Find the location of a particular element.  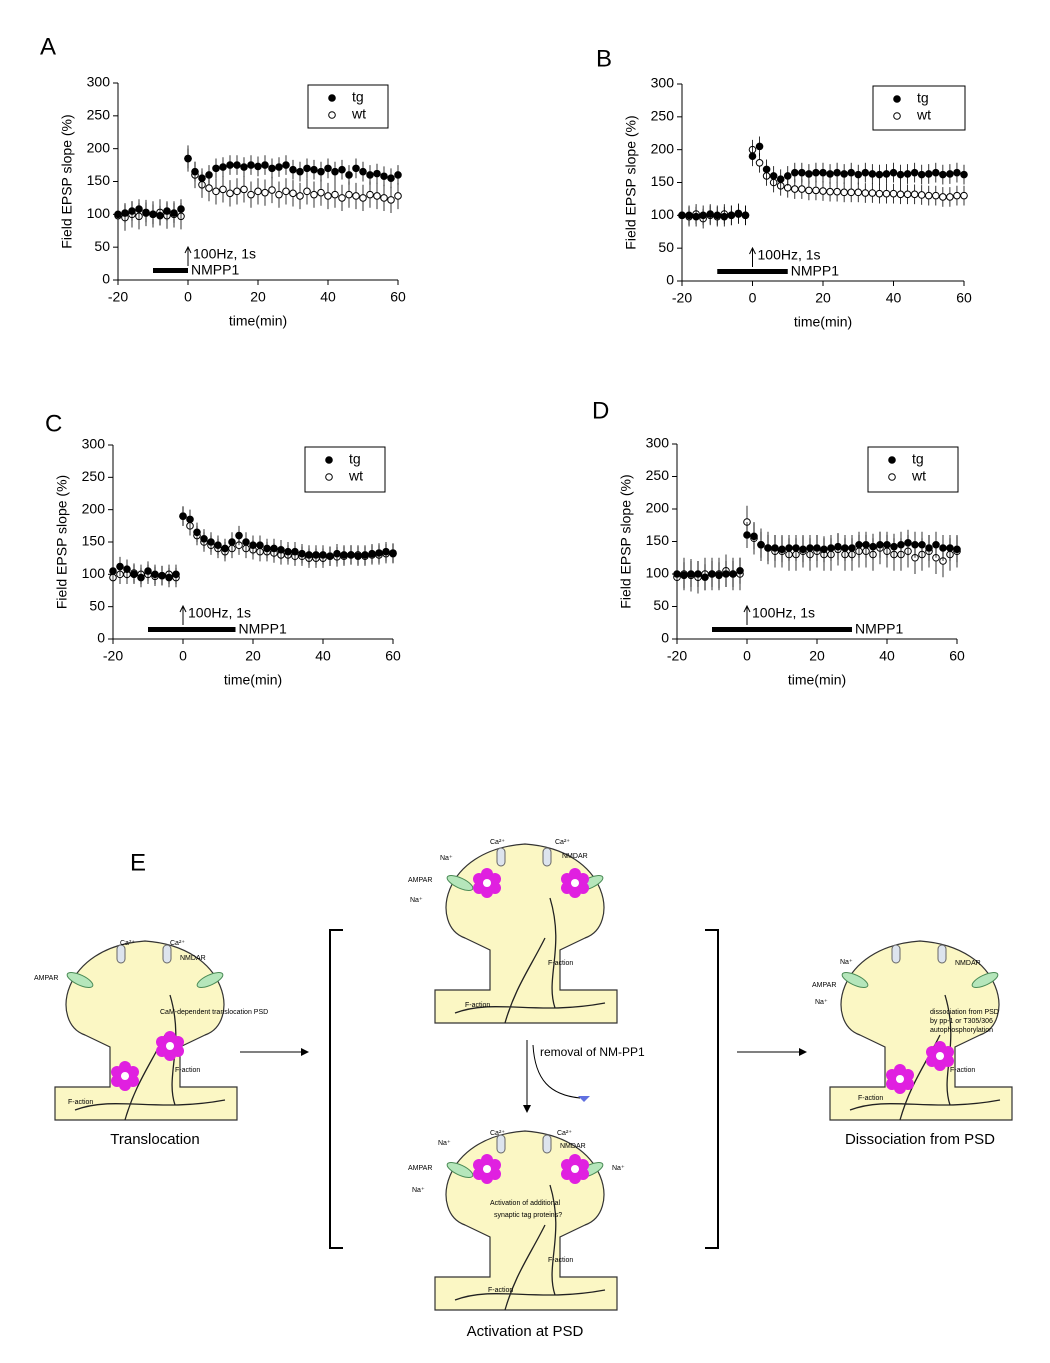

legend-box is located at coordinates (919, 108).